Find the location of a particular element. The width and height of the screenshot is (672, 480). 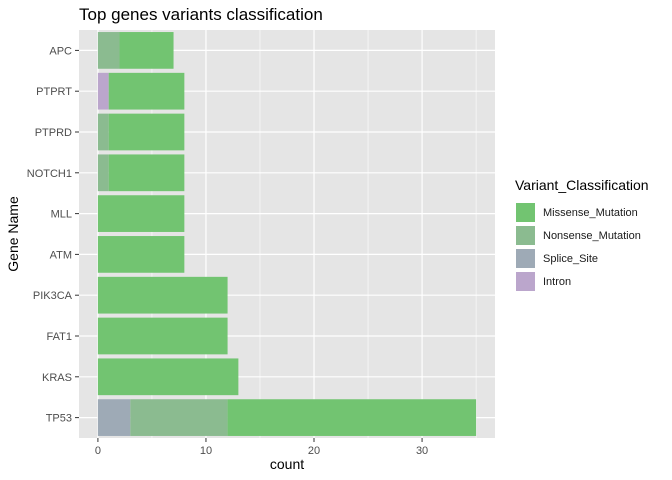

x-tick-label: 0 is located at coordinates (98, 451).